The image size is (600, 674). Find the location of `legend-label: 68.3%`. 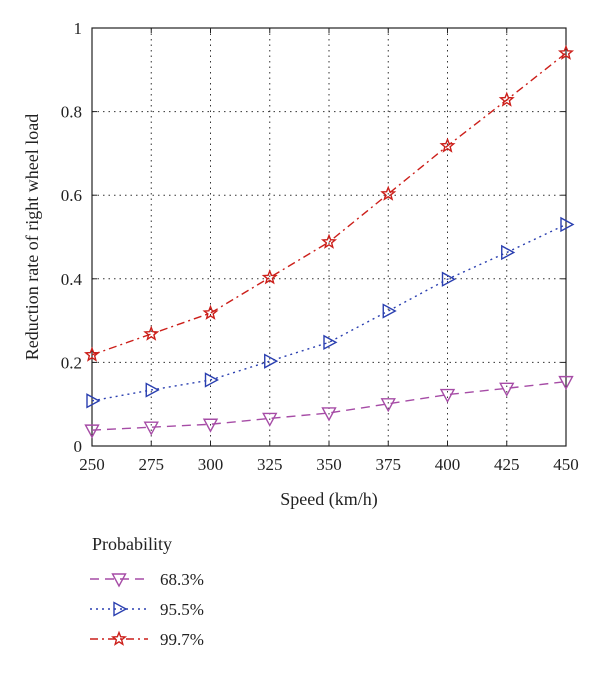

legend-label: 68.3% is located at coordinates (182, 579).